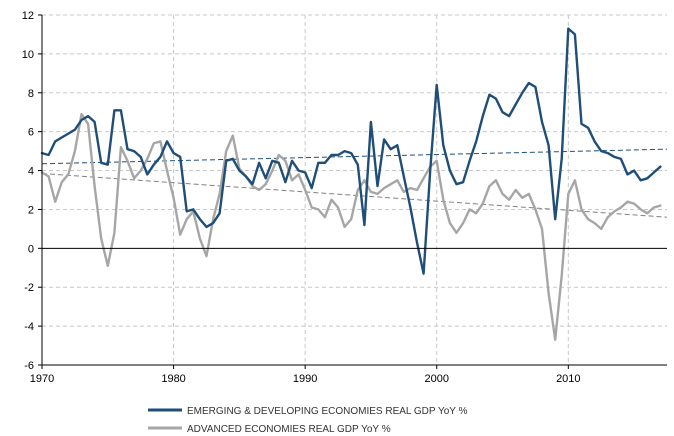  Describe the element at coordinates (28, 191) in the screenshot. I see `y-axis-tick-labels: -6 -4 -2 0 2 4 6 8 10 12` at that location.